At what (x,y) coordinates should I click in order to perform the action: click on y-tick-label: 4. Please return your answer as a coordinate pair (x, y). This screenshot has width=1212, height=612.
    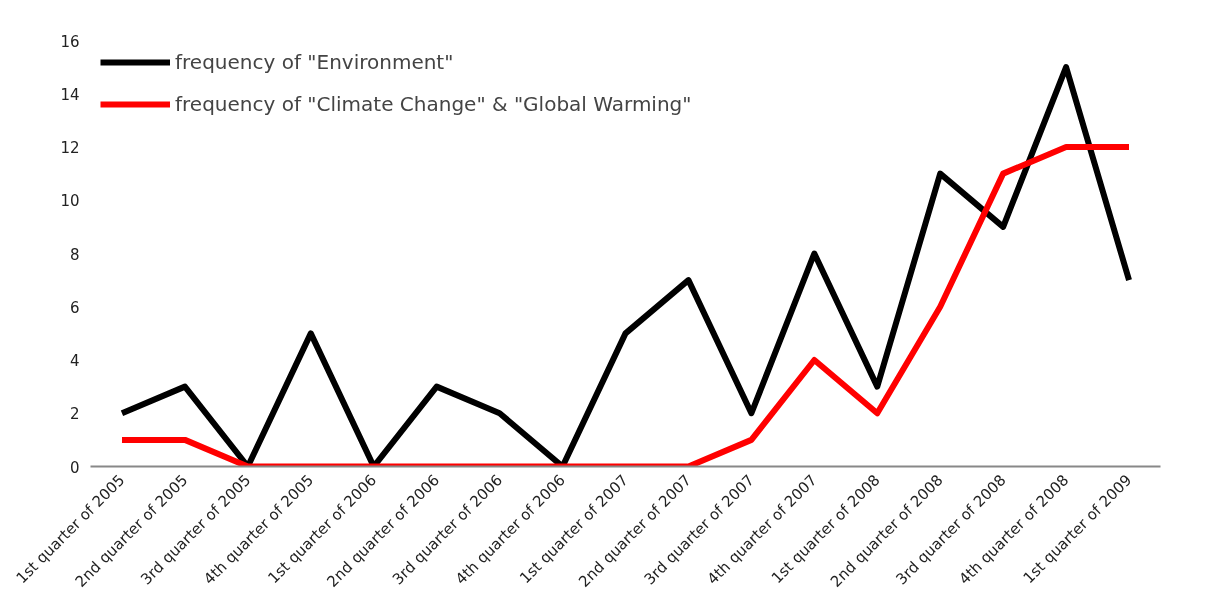
    Looking at the image, I should click on (74, 361).